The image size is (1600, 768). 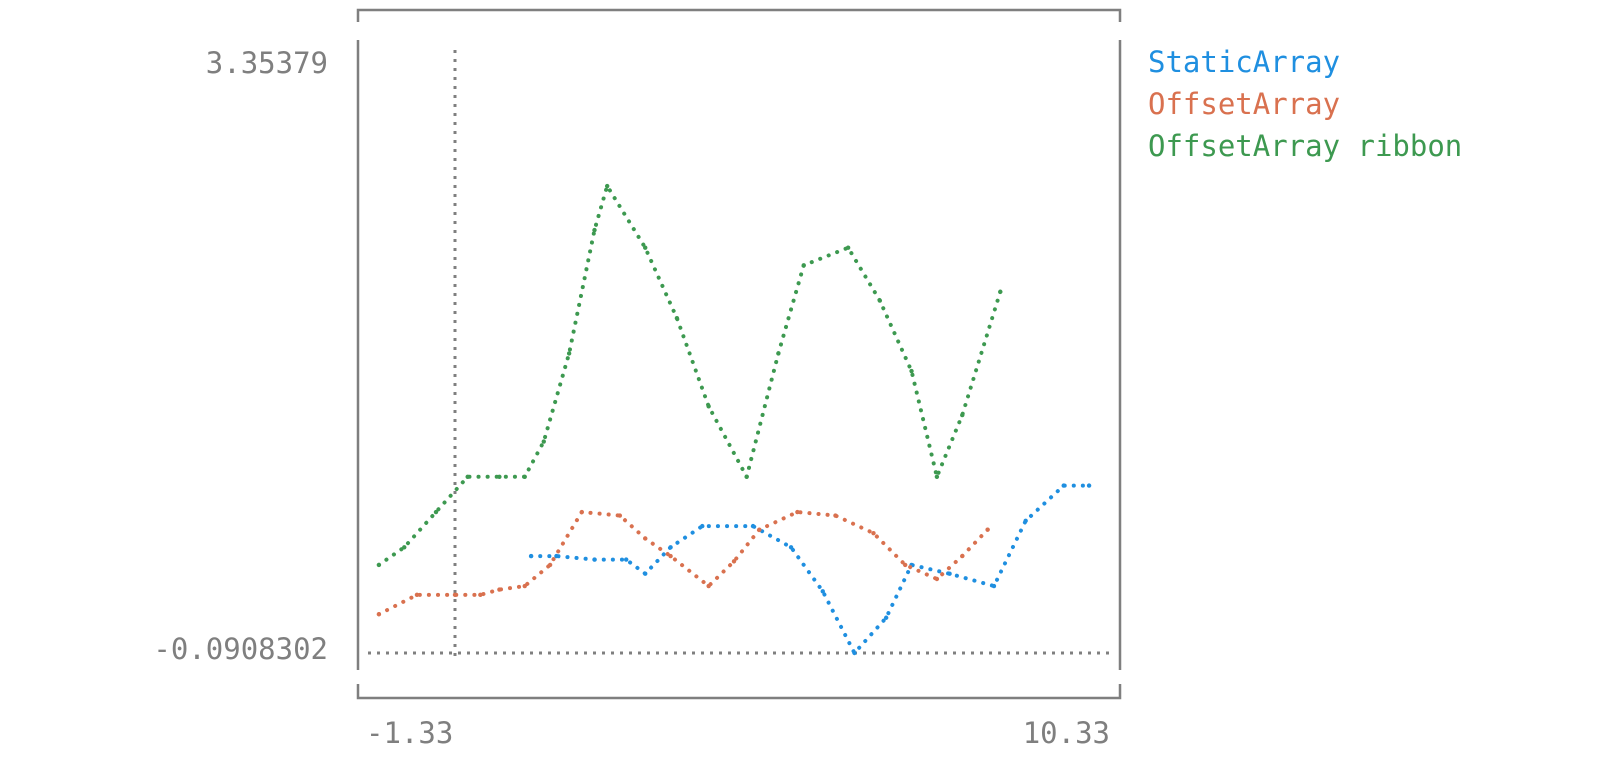 What do you see at coordinates (267, 63) in the screenshot?
I see `y-tick-label-top: 3.35379` at bounding box center [267, 63].